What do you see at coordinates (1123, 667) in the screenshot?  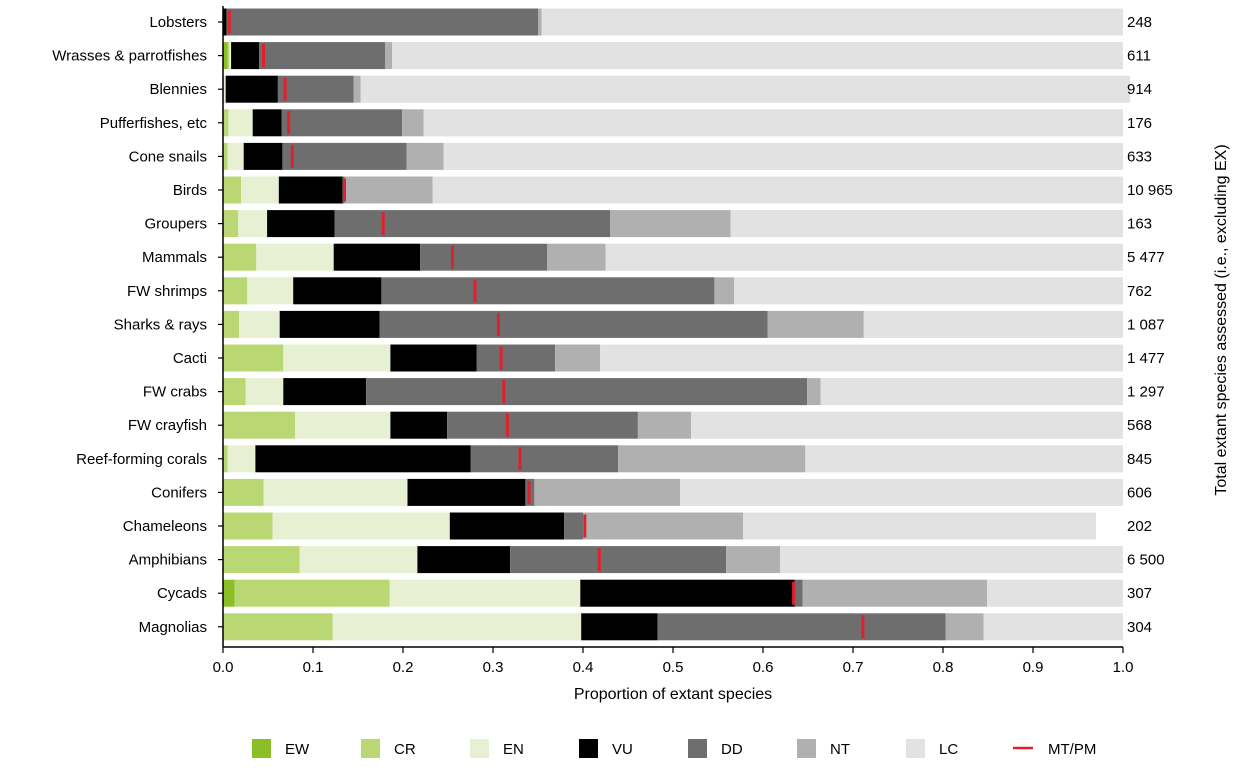 I see `x-tick-label-10: 1.0` at bounding box center [1123, 667].